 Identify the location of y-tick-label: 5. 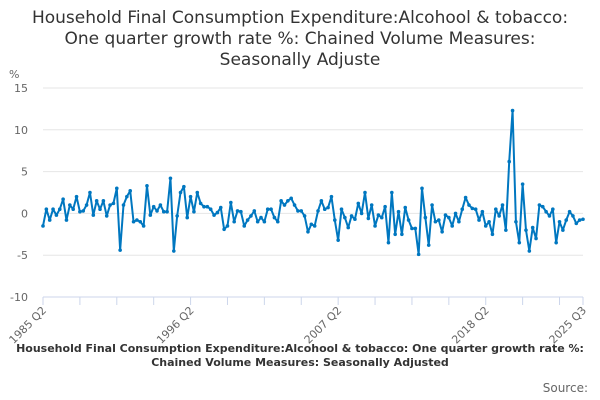
(24, 172).